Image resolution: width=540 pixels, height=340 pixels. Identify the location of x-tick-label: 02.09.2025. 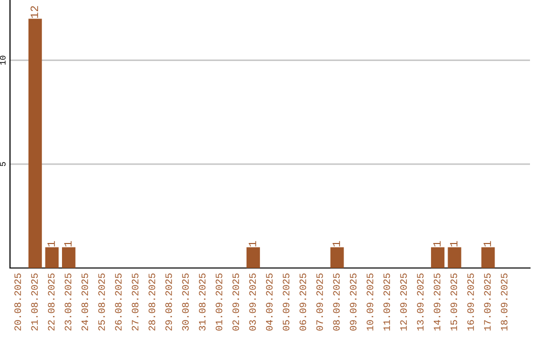
(236, 302).